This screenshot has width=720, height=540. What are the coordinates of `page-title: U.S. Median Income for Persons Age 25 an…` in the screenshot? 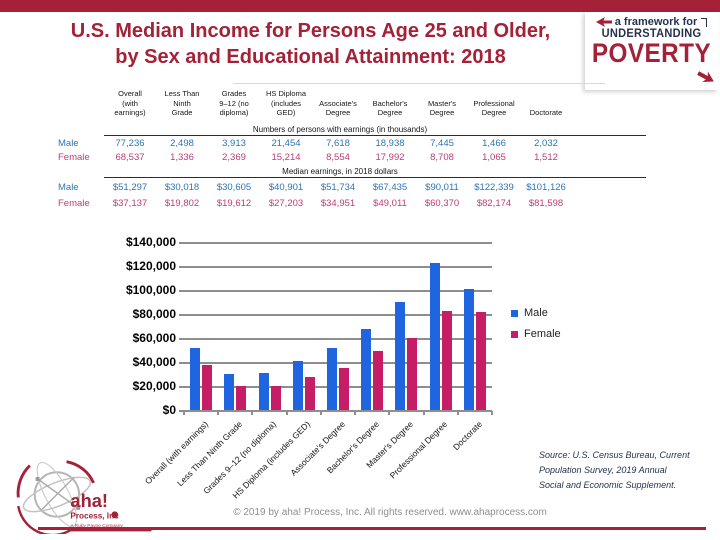 It's located at (310, 44).